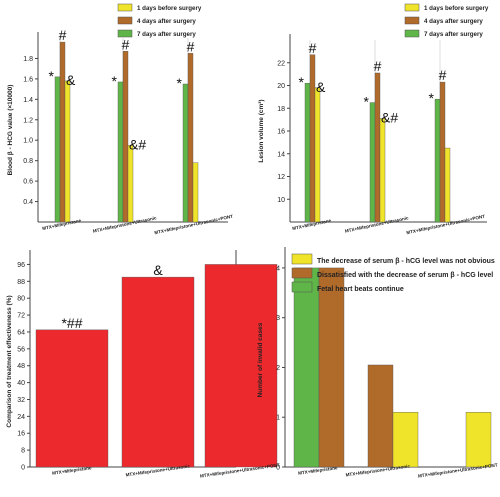 Image resolution: width=500 pixels, height=497 pixels. What do you see at coordinates (278, 368) in the screenshot?
I see `y-tick-label: 2` at bounding box center [278, 368].